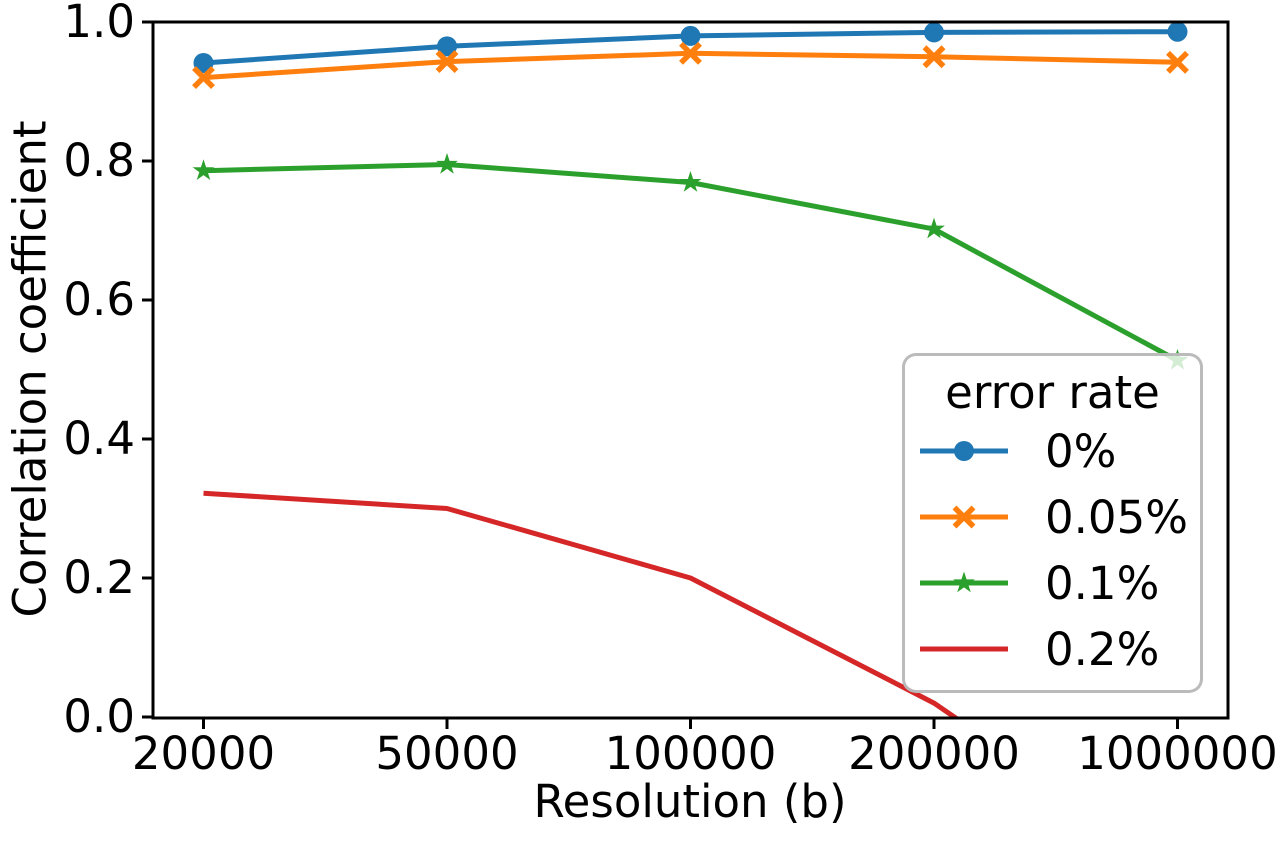  I want to click on series-0%, so click(690, 47).